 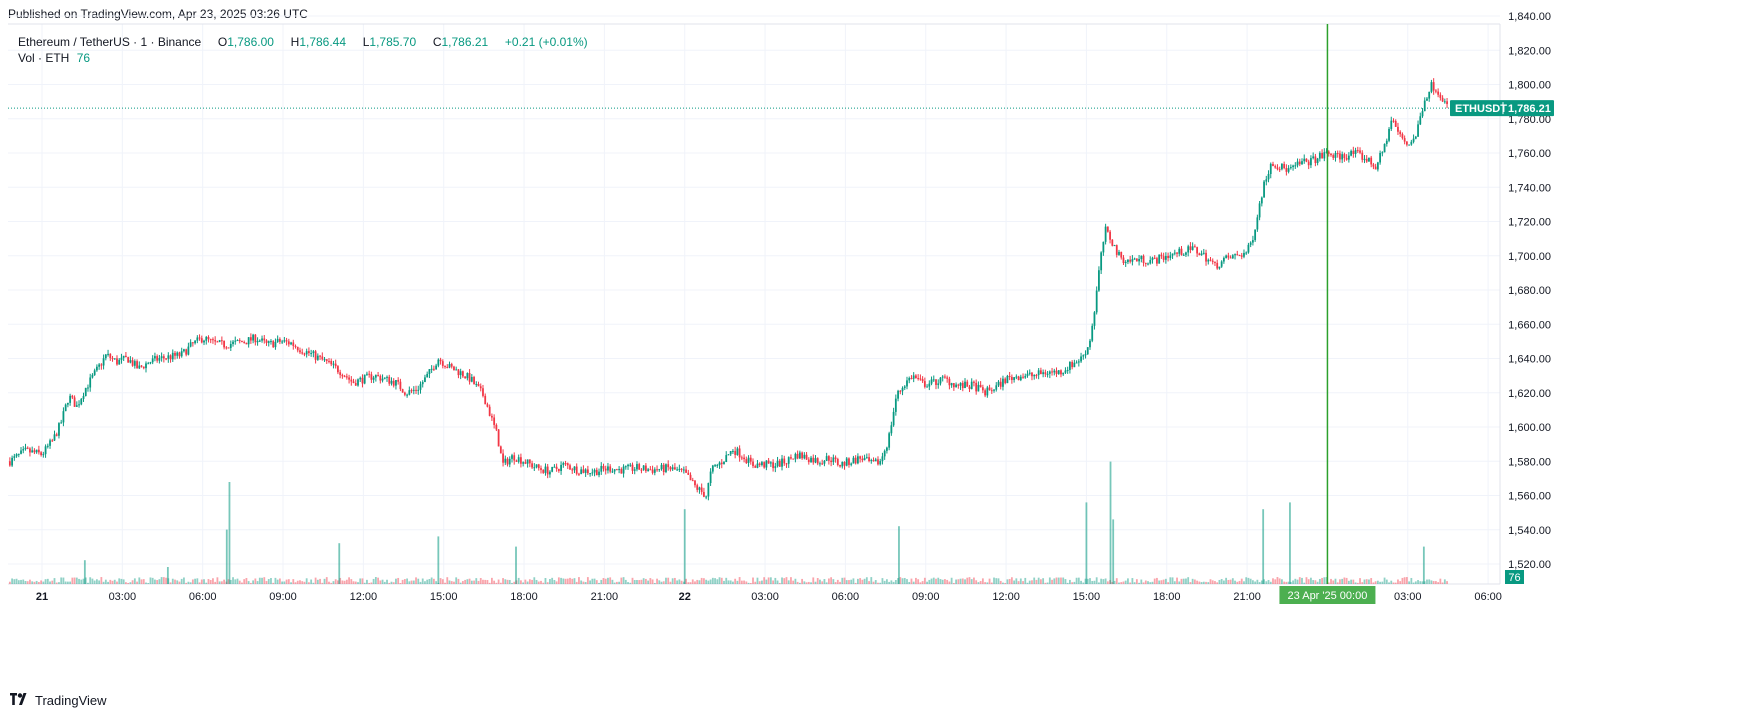 I want to click on price-tick-label: 1,680.00, so click(x=1529, y=291).